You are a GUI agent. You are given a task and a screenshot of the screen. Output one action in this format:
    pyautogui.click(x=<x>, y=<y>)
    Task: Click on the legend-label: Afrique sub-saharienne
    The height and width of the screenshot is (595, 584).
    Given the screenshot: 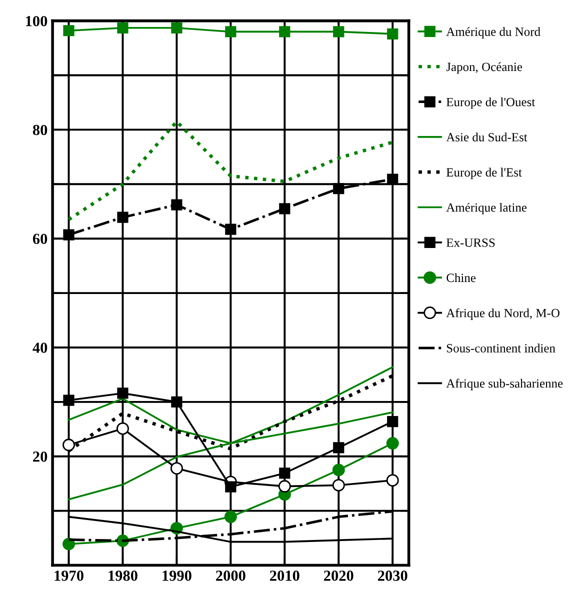 What is the action you would take?
    pyautogui.click(x=504, y=384)
    